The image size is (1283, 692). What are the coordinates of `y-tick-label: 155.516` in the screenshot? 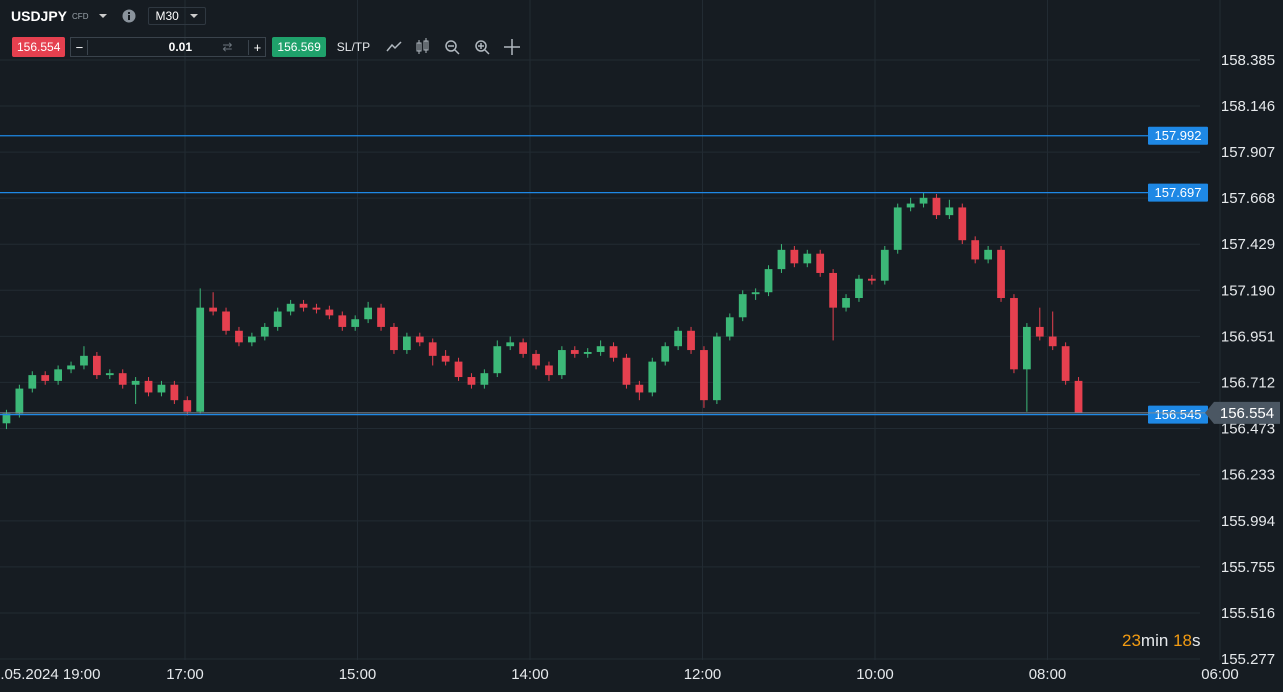 It's located at (1248, 613).